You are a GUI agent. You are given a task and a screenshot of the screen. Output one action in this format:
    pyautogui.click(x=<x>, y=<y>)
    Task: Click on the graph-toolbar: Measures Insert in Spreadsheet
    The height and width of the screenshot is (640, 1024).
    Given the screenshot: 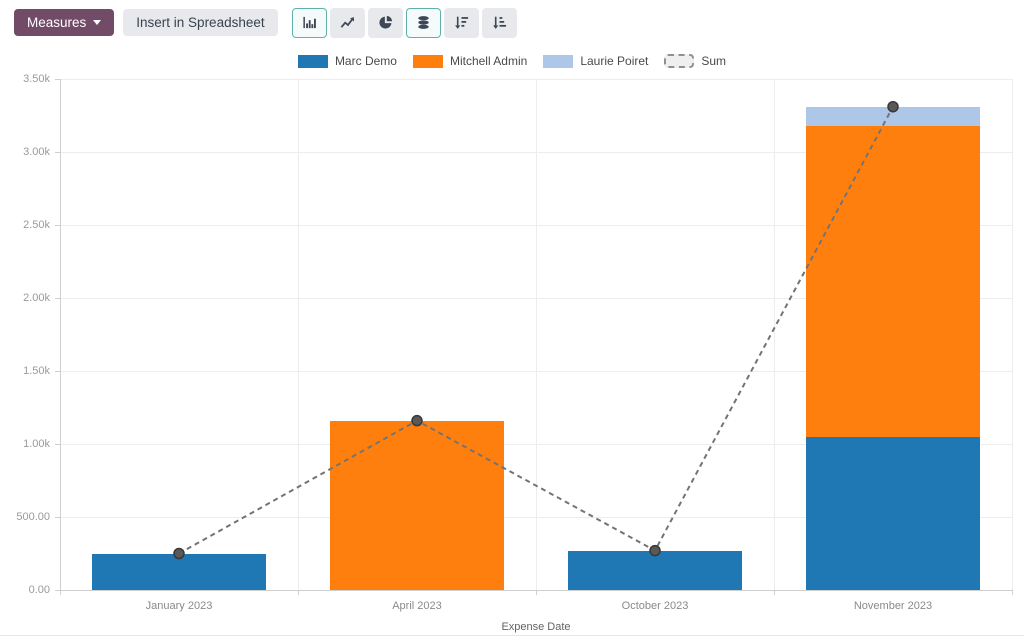 What is the action you would take?
    pyautogui.click(x=512, y=22)
    